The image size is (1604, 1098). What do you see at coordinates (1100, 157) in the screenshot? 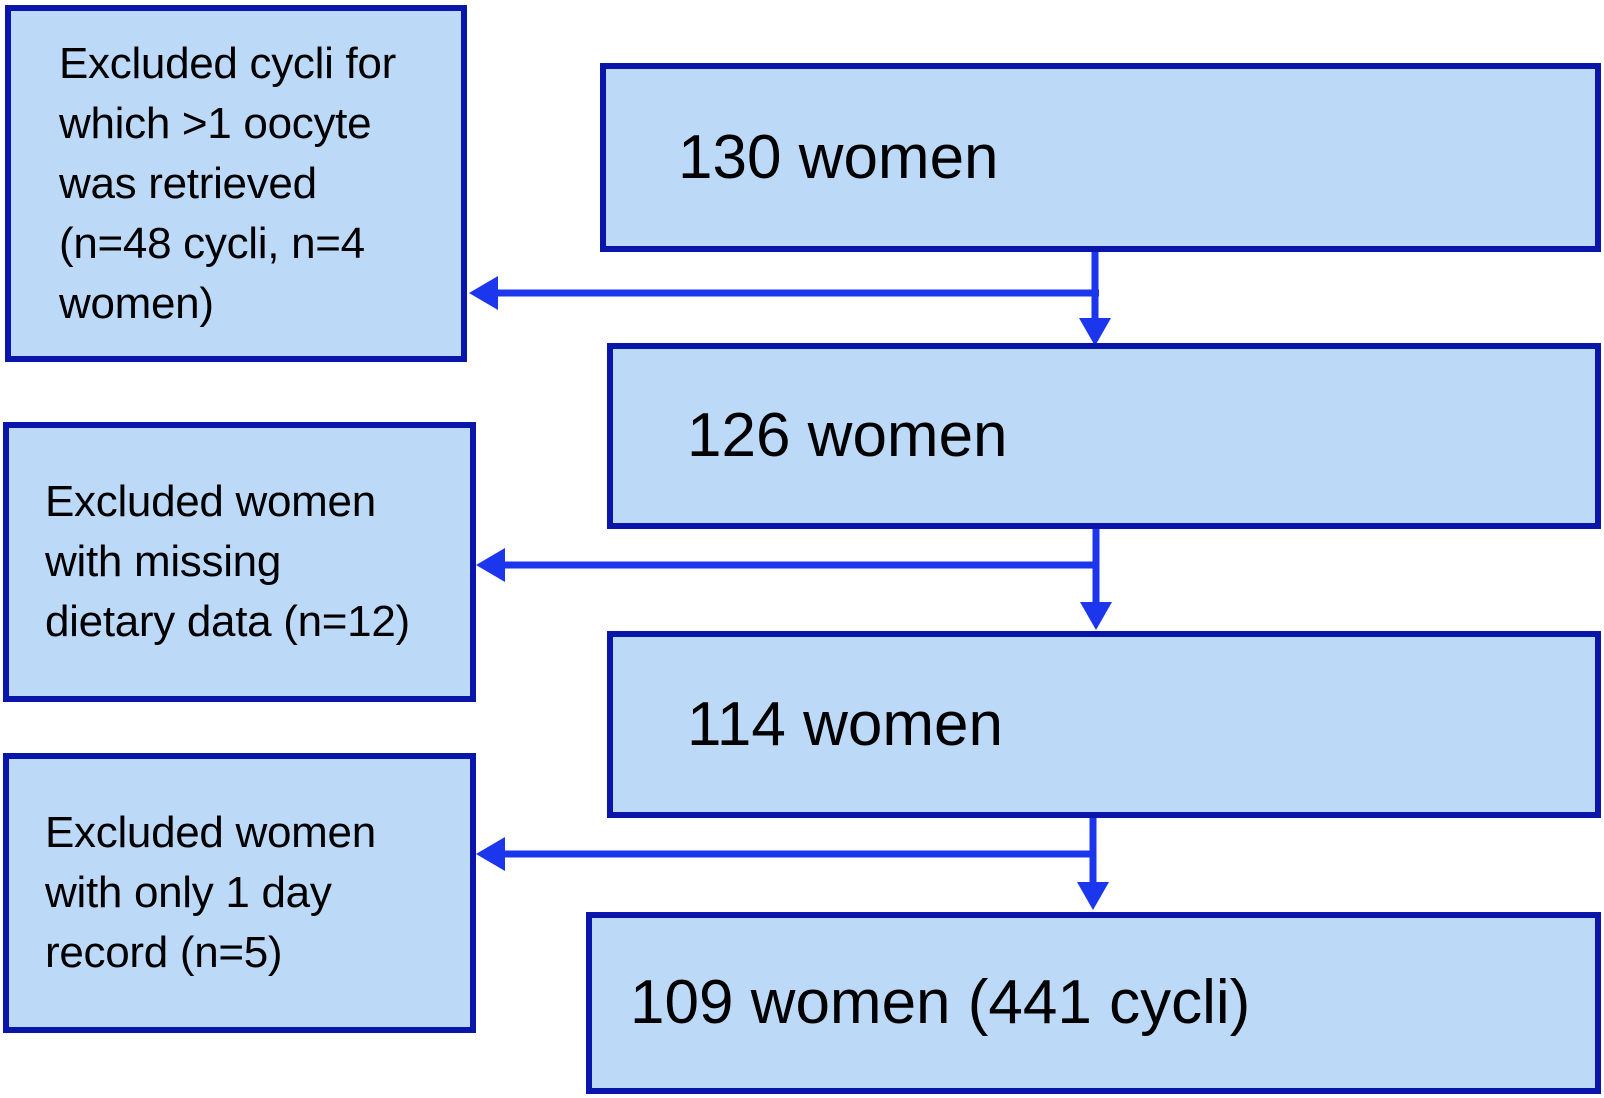
I see `box-130-women: 130 women` at bounding box center [1100, 157].